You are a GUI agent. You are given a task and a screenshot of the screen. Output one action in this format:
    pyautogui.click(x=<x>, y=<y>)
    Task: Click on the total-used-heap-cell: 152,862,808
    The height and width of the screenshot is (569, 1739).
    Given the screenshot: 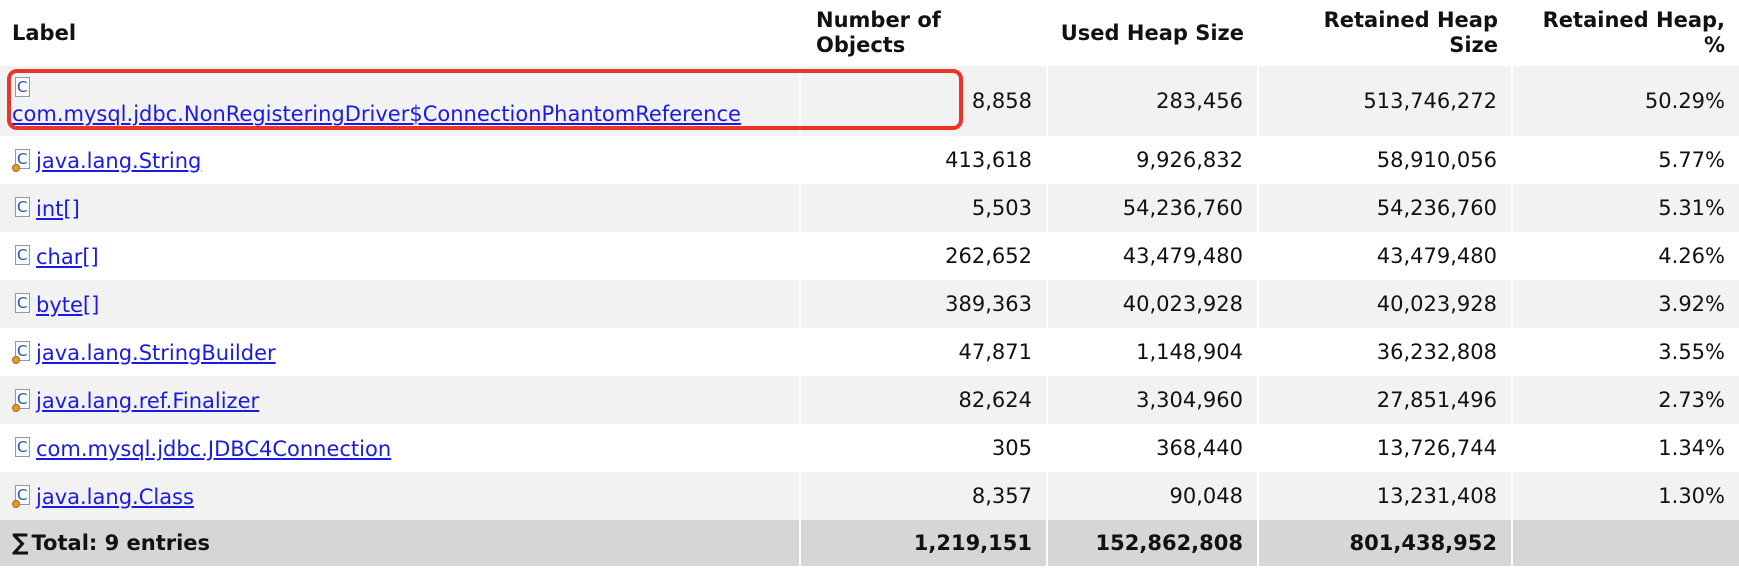 What is the action you would take?
    pyautogui.click(x=1152, y=543)
    